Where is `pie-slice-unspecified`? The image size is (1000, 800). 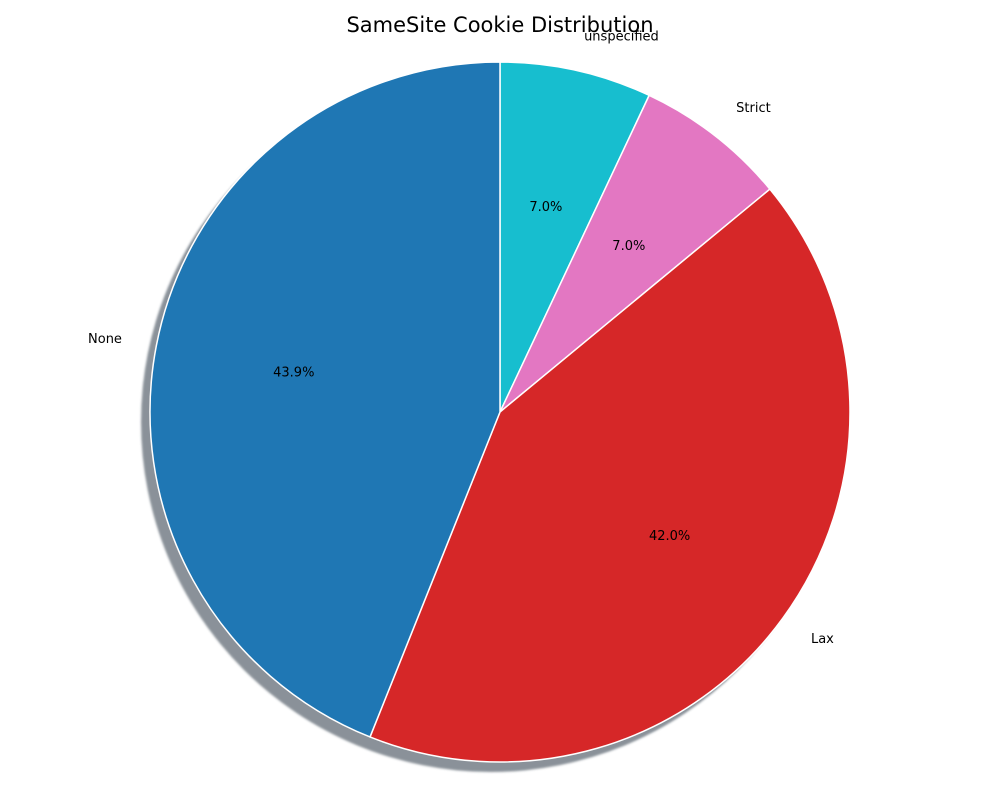 pie-slice-unspecified is located at coordinates (574, 237).